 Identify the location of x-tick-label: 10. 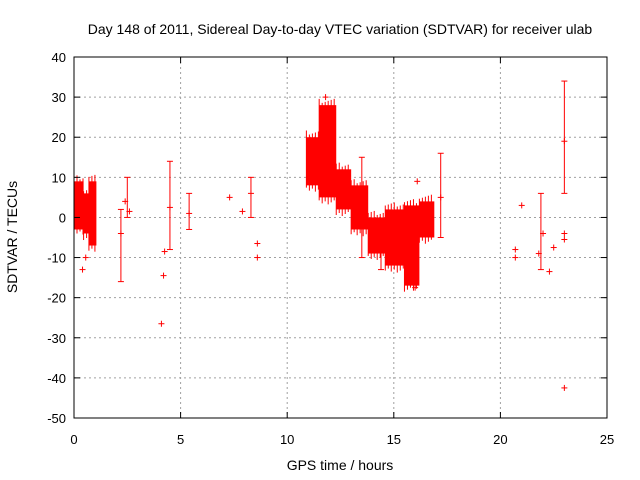
(287, 439).